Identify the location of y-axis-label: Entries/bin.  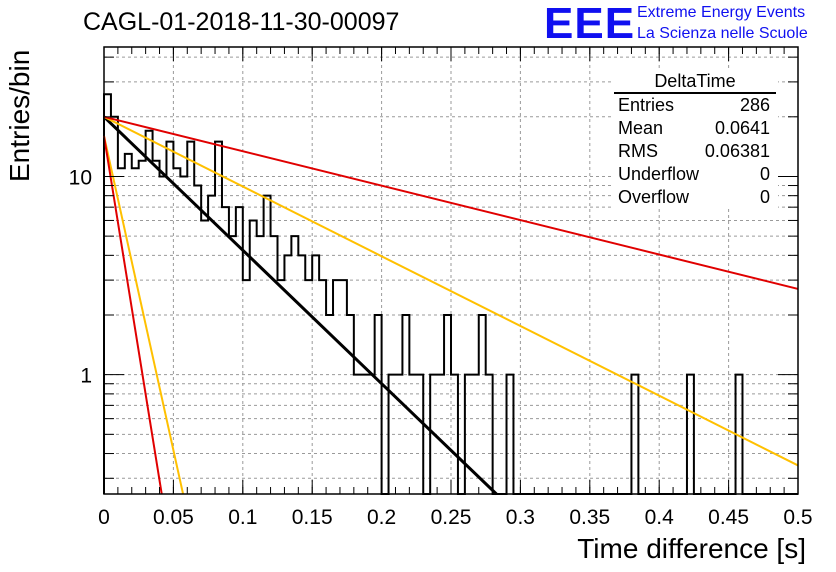
(19, 115).